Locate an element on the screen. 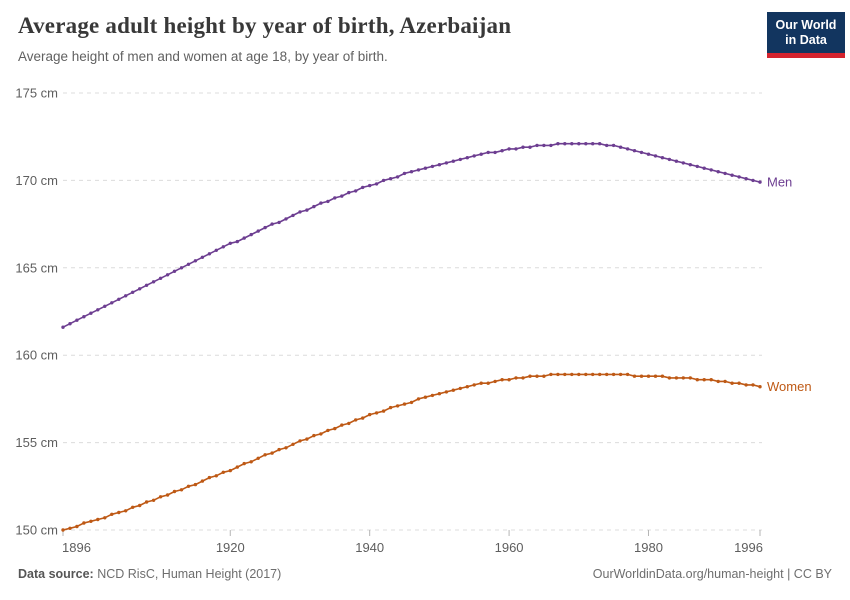 Image resolution: width=850 pixels, height=600 pixels. credit-link: OurWorldinData.org/human-height | CC BY is located at coordinates (712, 574).